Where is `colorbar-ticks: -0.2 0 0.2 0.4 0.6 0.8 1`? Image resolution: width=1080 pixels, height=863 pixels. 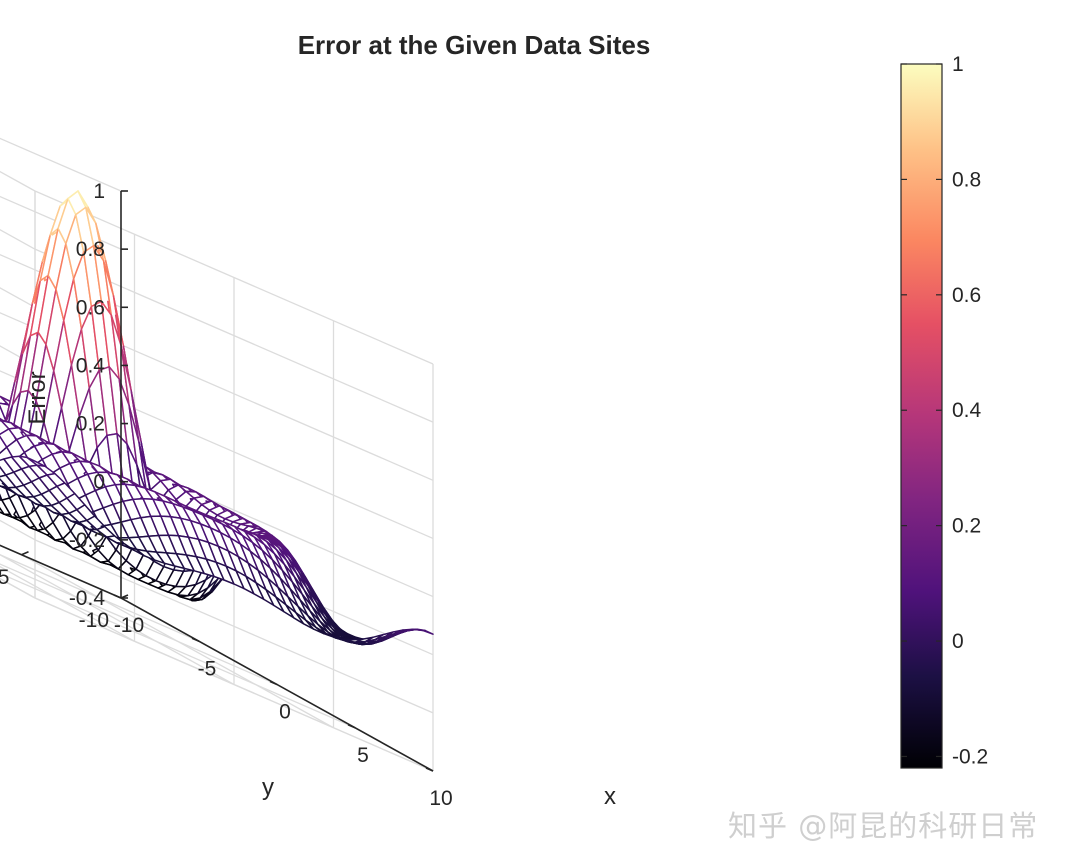
colorbar-ticks: -0.2 0 0.2 0.4 0.6 0.8 1 is located at coordinates (944, 410).